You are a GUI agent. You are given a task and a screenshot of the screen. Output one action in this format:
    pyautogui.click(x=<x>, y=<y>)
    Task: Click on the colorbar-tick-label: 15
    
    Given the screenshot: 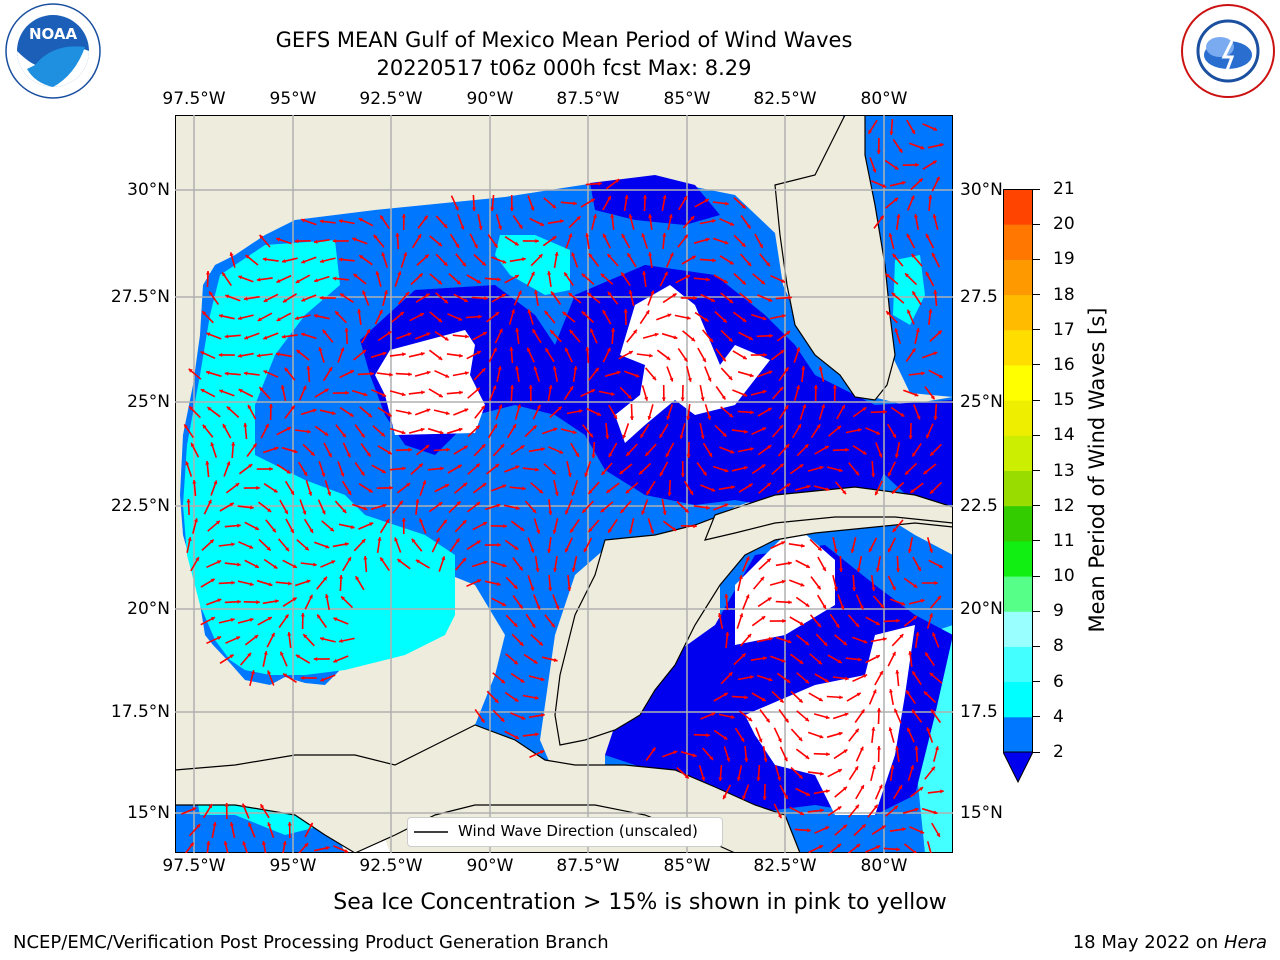 What is the action you would take?
    pyautogui.click(x=1064, y=400)
    